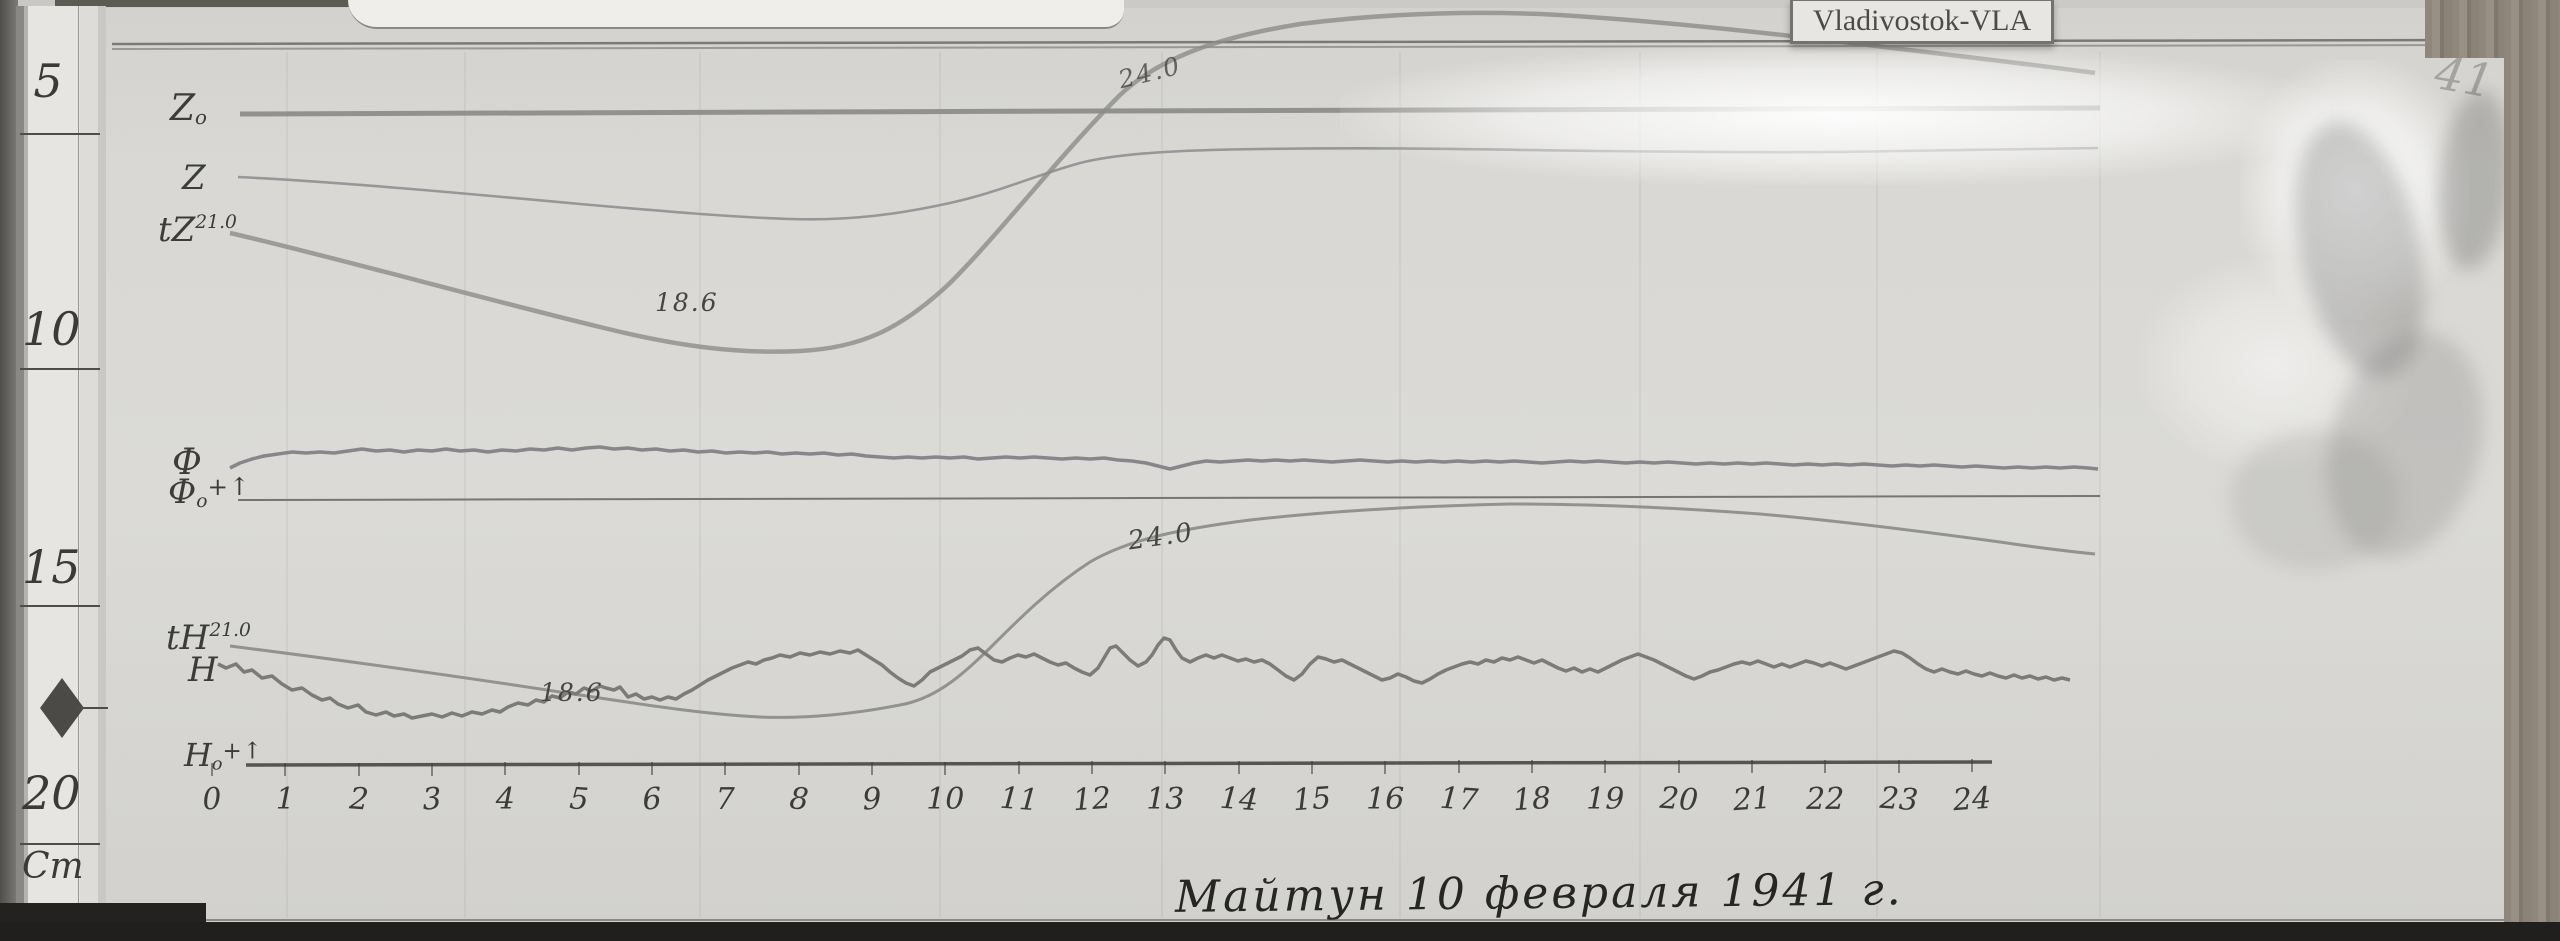 The width and height of the screenshot is (2560, 941). What do you see at coordinates (78, 454) in the screenshot?
I see `ruler-inner-line` at bounding box center [78, 454].